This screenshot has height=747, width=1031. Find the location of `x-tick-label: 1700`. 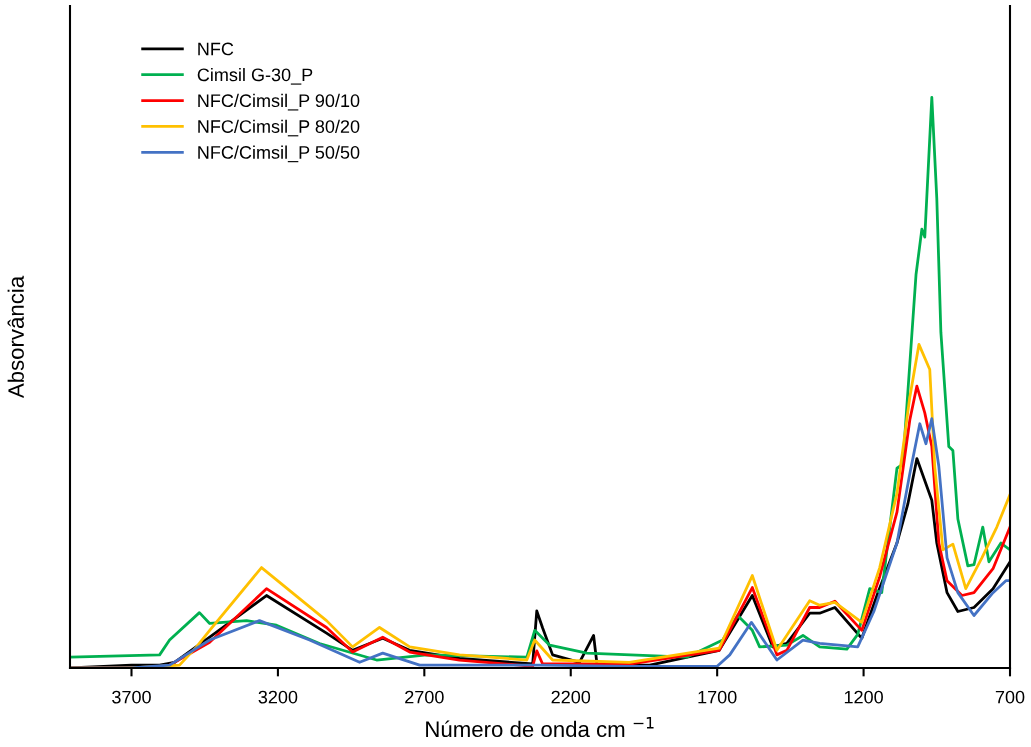

x-tick-label: 1700 is located at coordinates (717, 697).